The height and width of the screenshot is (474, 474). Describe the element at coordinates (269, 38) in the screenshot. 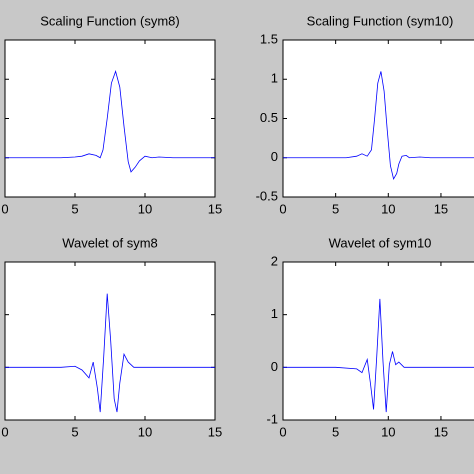

I see `y-tick-label: 1.5` at that location.